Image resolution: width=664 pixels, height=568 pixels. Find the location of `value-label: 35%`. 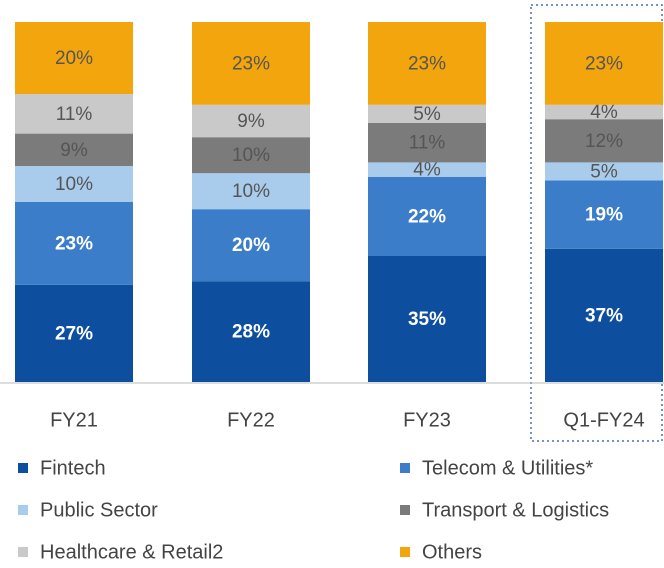

value-label: 35% is located at coordinates (427, 319).